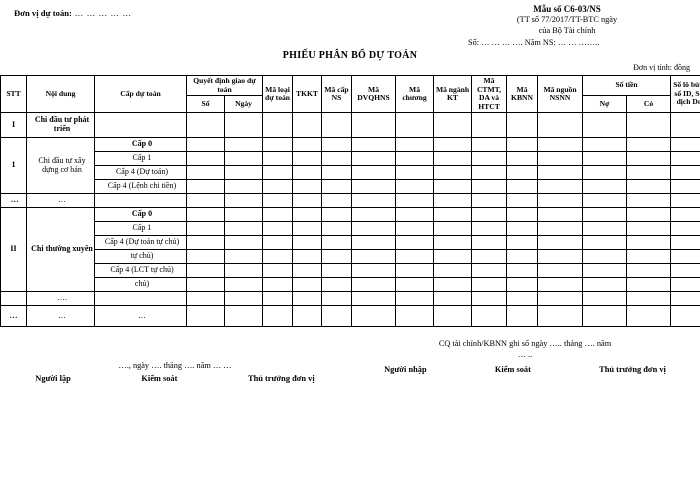  Describe the element at coordinates (140, 270) in the screenshot. I see `cell-cap: Cấp 4 (LCT tự chủ)` at that location.